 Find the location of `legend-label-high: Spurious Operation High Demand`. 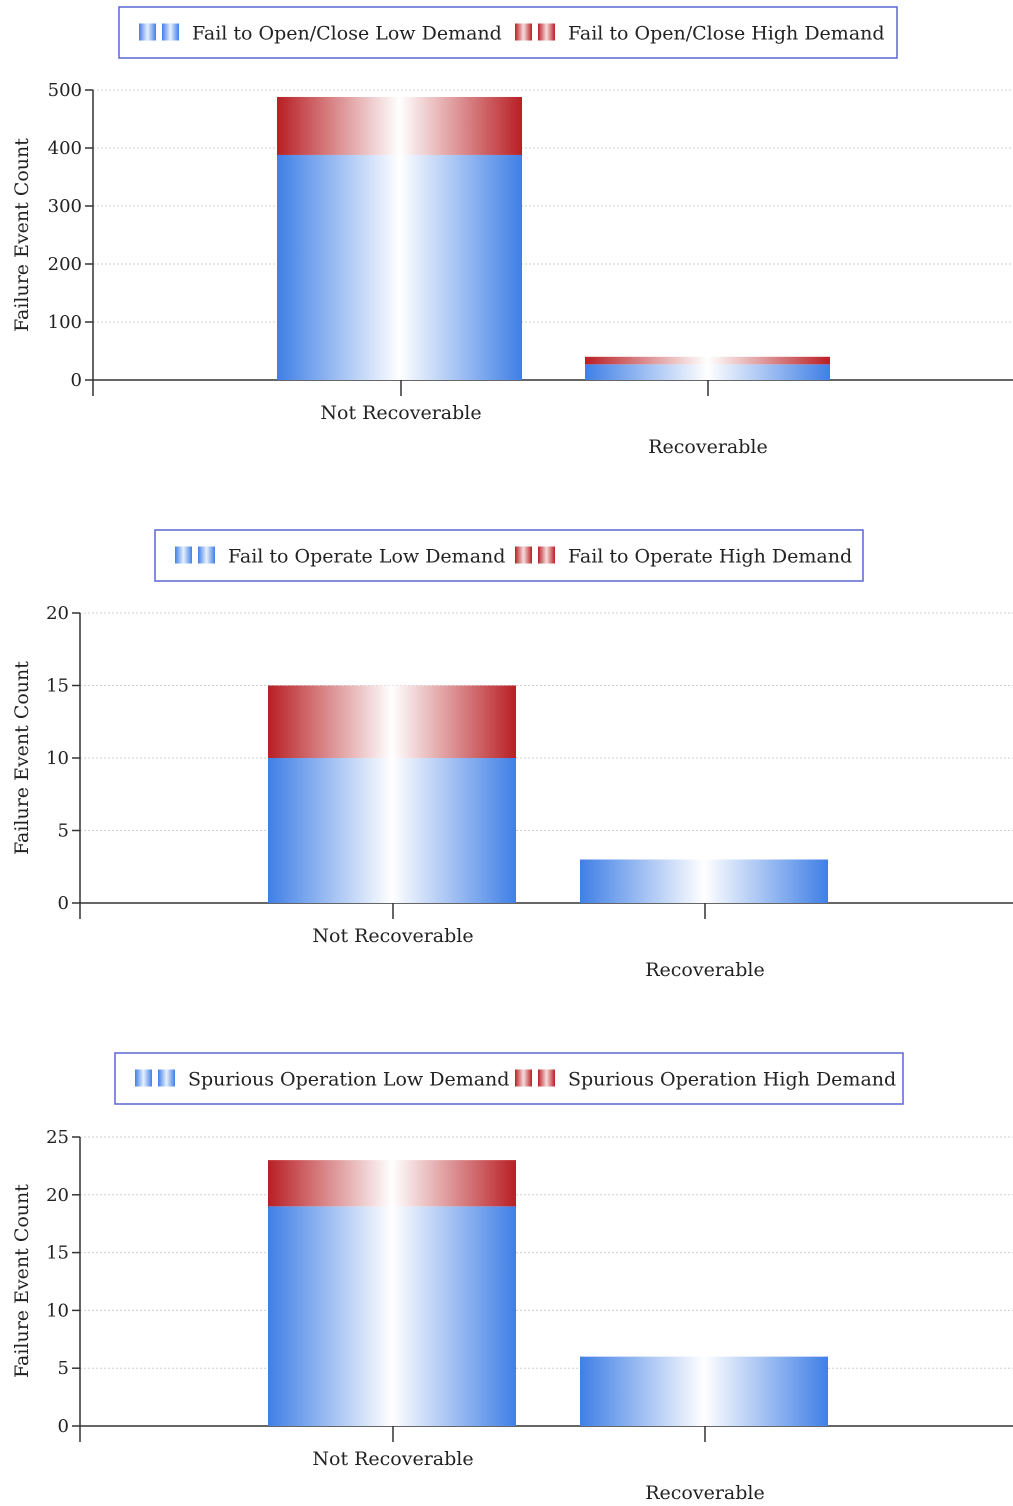

legend-label-high: Spurious Operation High Demand is located at coordinates (732, 1080).